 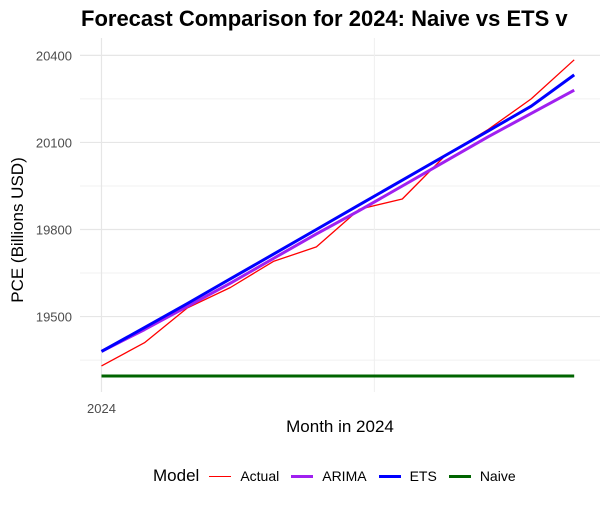 What do you see at coordinates (17, 230) in the screenshot?
I see `y-axis-label: PCE (Billions USD)` at bounding box center [17, 230].